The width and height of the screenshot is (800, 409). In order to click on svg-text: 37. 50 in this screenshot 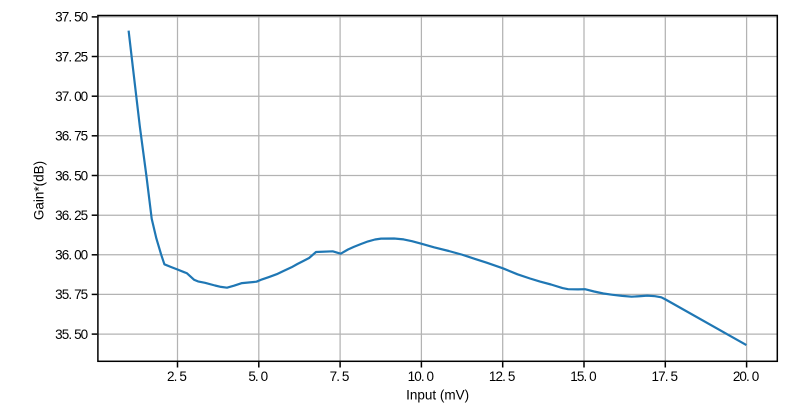, I will do `click(71, 17)`.